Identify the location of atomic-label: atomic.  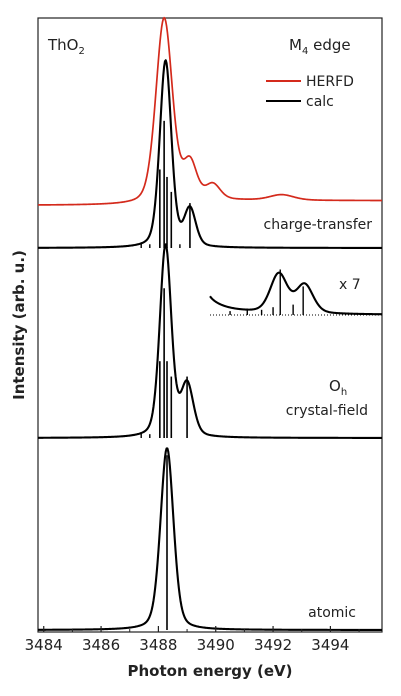
(332, 613).